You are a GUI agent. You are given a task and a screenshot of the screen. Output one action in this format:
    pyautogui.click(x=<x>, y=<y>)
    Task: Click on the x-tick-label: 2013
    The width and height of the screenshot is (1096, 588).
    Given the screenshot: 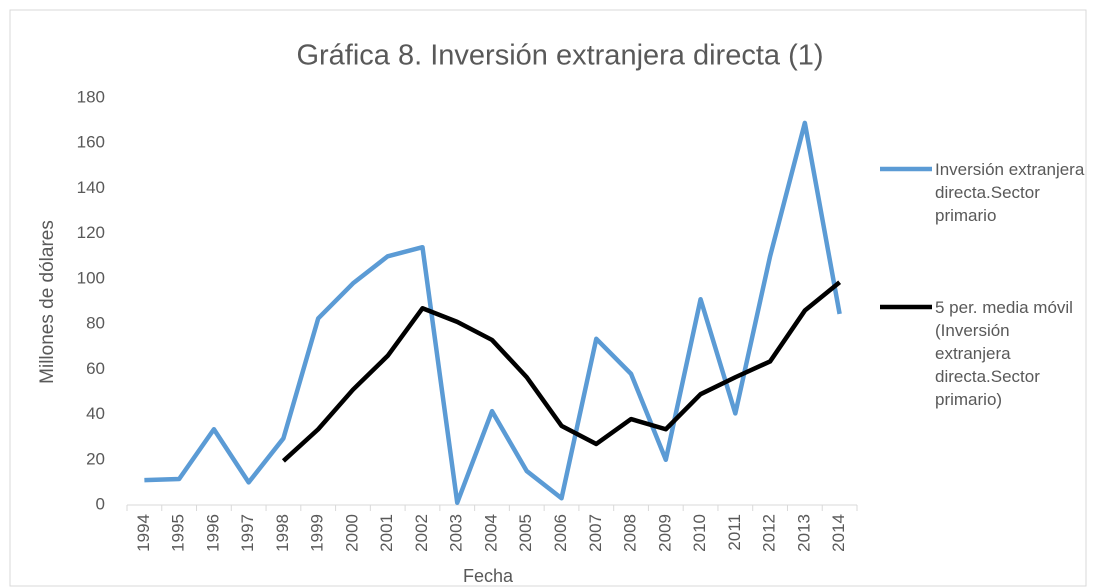 What is the action you would take?
    pyautogui.click(x=803, y=533)
    